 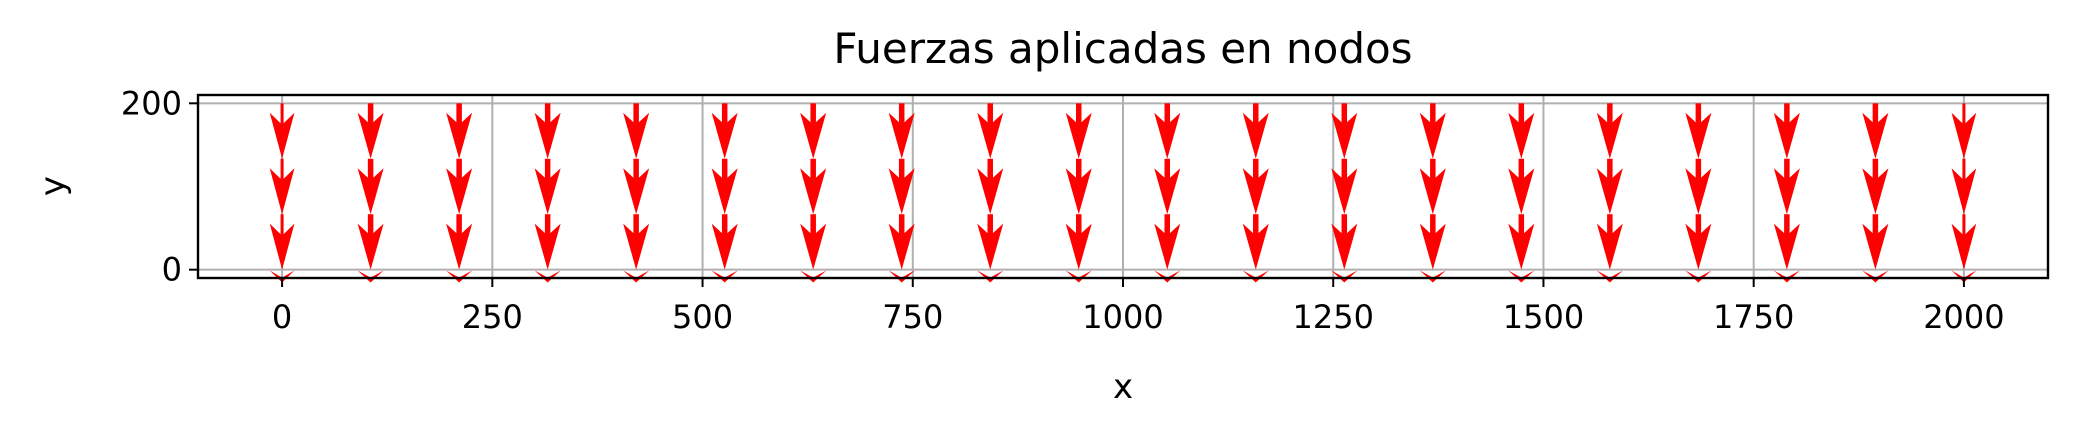 What do you see at coordinates (1122, 317) in the screenshot?
I see `x-tick-label: 1000` at bounding box center [1122, 317].